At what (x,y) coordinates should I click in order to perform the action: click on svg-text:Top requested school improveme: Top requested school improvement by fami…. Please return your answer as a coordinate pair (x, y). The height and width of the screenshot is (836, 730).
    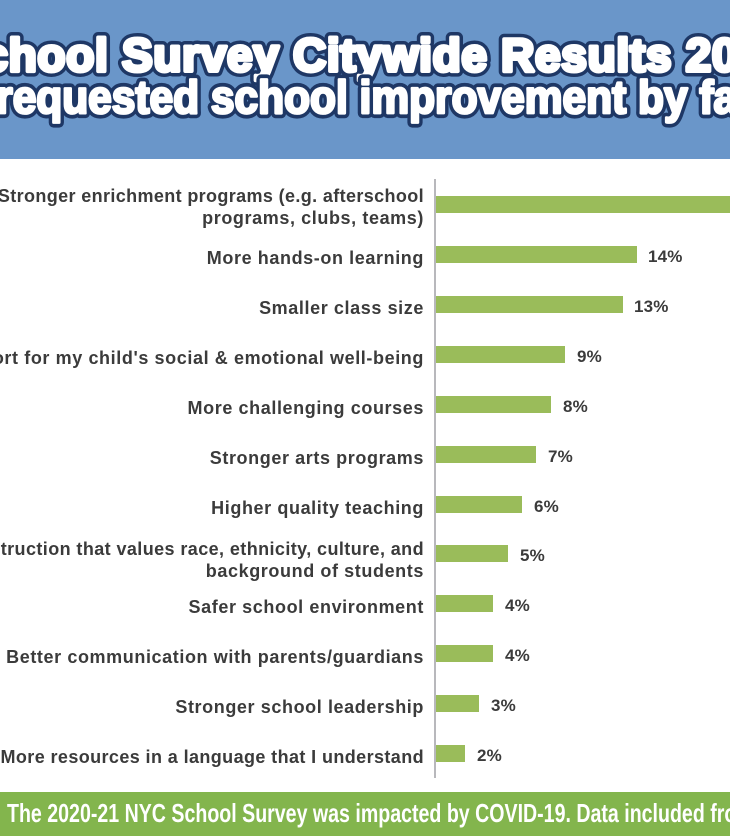
    Looking at the image, I should click on (365, 97).